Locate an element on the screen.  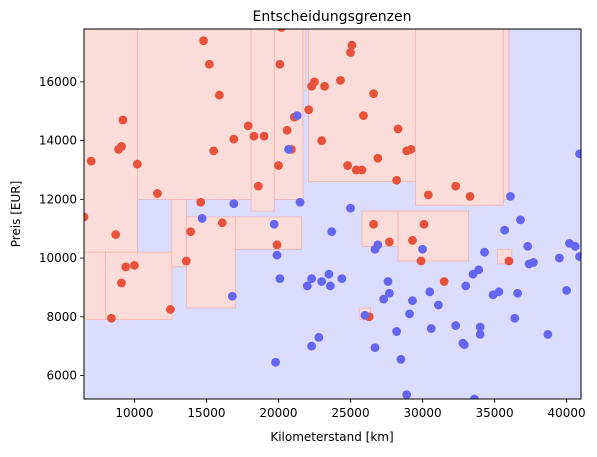
y-tick-label: 12000 is located at coordinates (58, 199).